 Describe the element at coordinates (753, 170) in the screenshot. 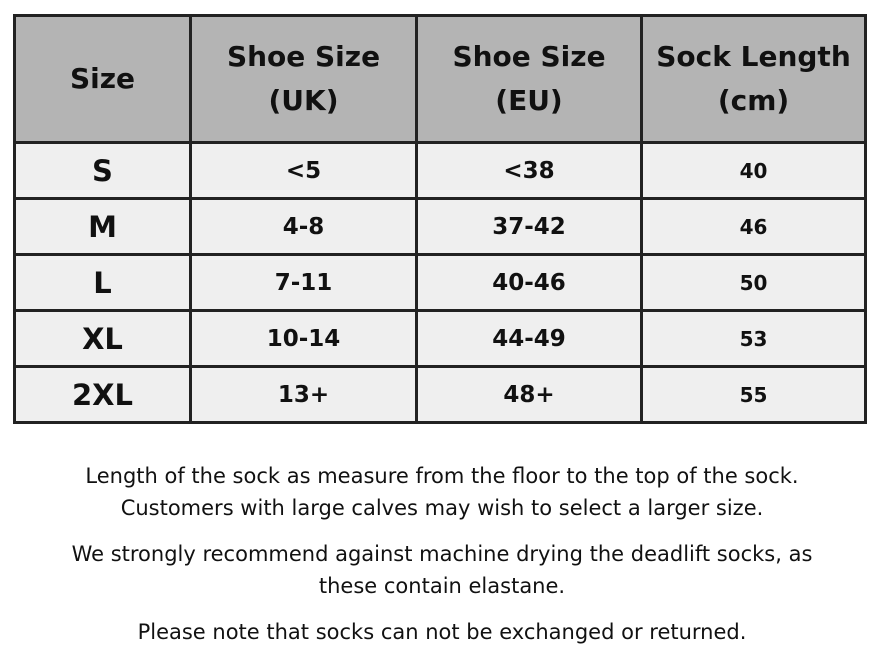

I see `cell-sock-length: 40` at that location.